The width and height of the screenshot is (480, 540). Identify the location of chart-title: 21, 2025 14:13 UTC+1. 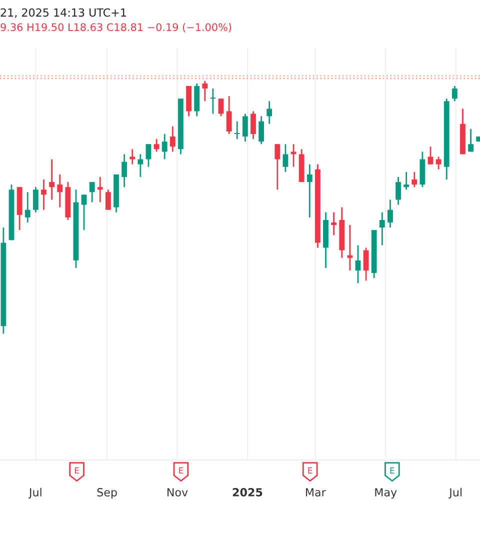
(63, 13).